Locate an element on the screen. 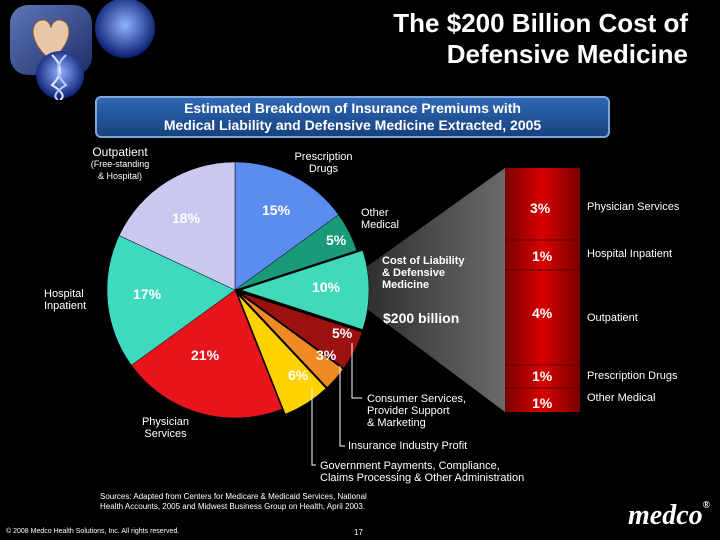 The image size is (720, 540). chart-title-banner is located at coordinates (352, 117).